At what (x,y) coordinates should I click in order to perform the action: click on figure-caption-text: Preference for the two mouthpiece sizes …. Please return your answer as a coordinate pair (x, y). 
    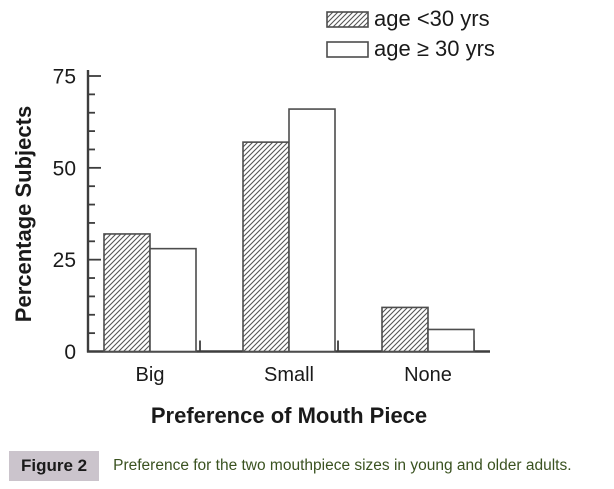
    Looking at the image, I should click on (342, 465).